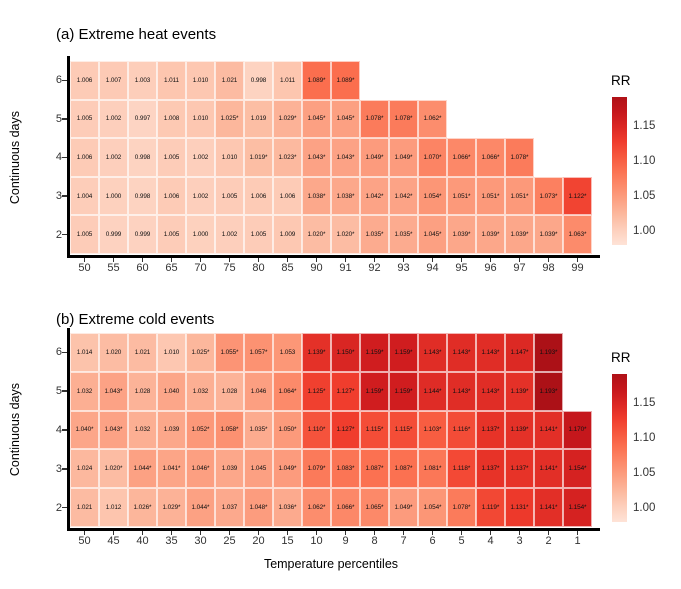 The width and height of the screenshot is (681, 589). Describe the element at coordinates (345, 119) in the screenshot. I see `heatmap-cell-day5-p91: 1.045*` at that location.